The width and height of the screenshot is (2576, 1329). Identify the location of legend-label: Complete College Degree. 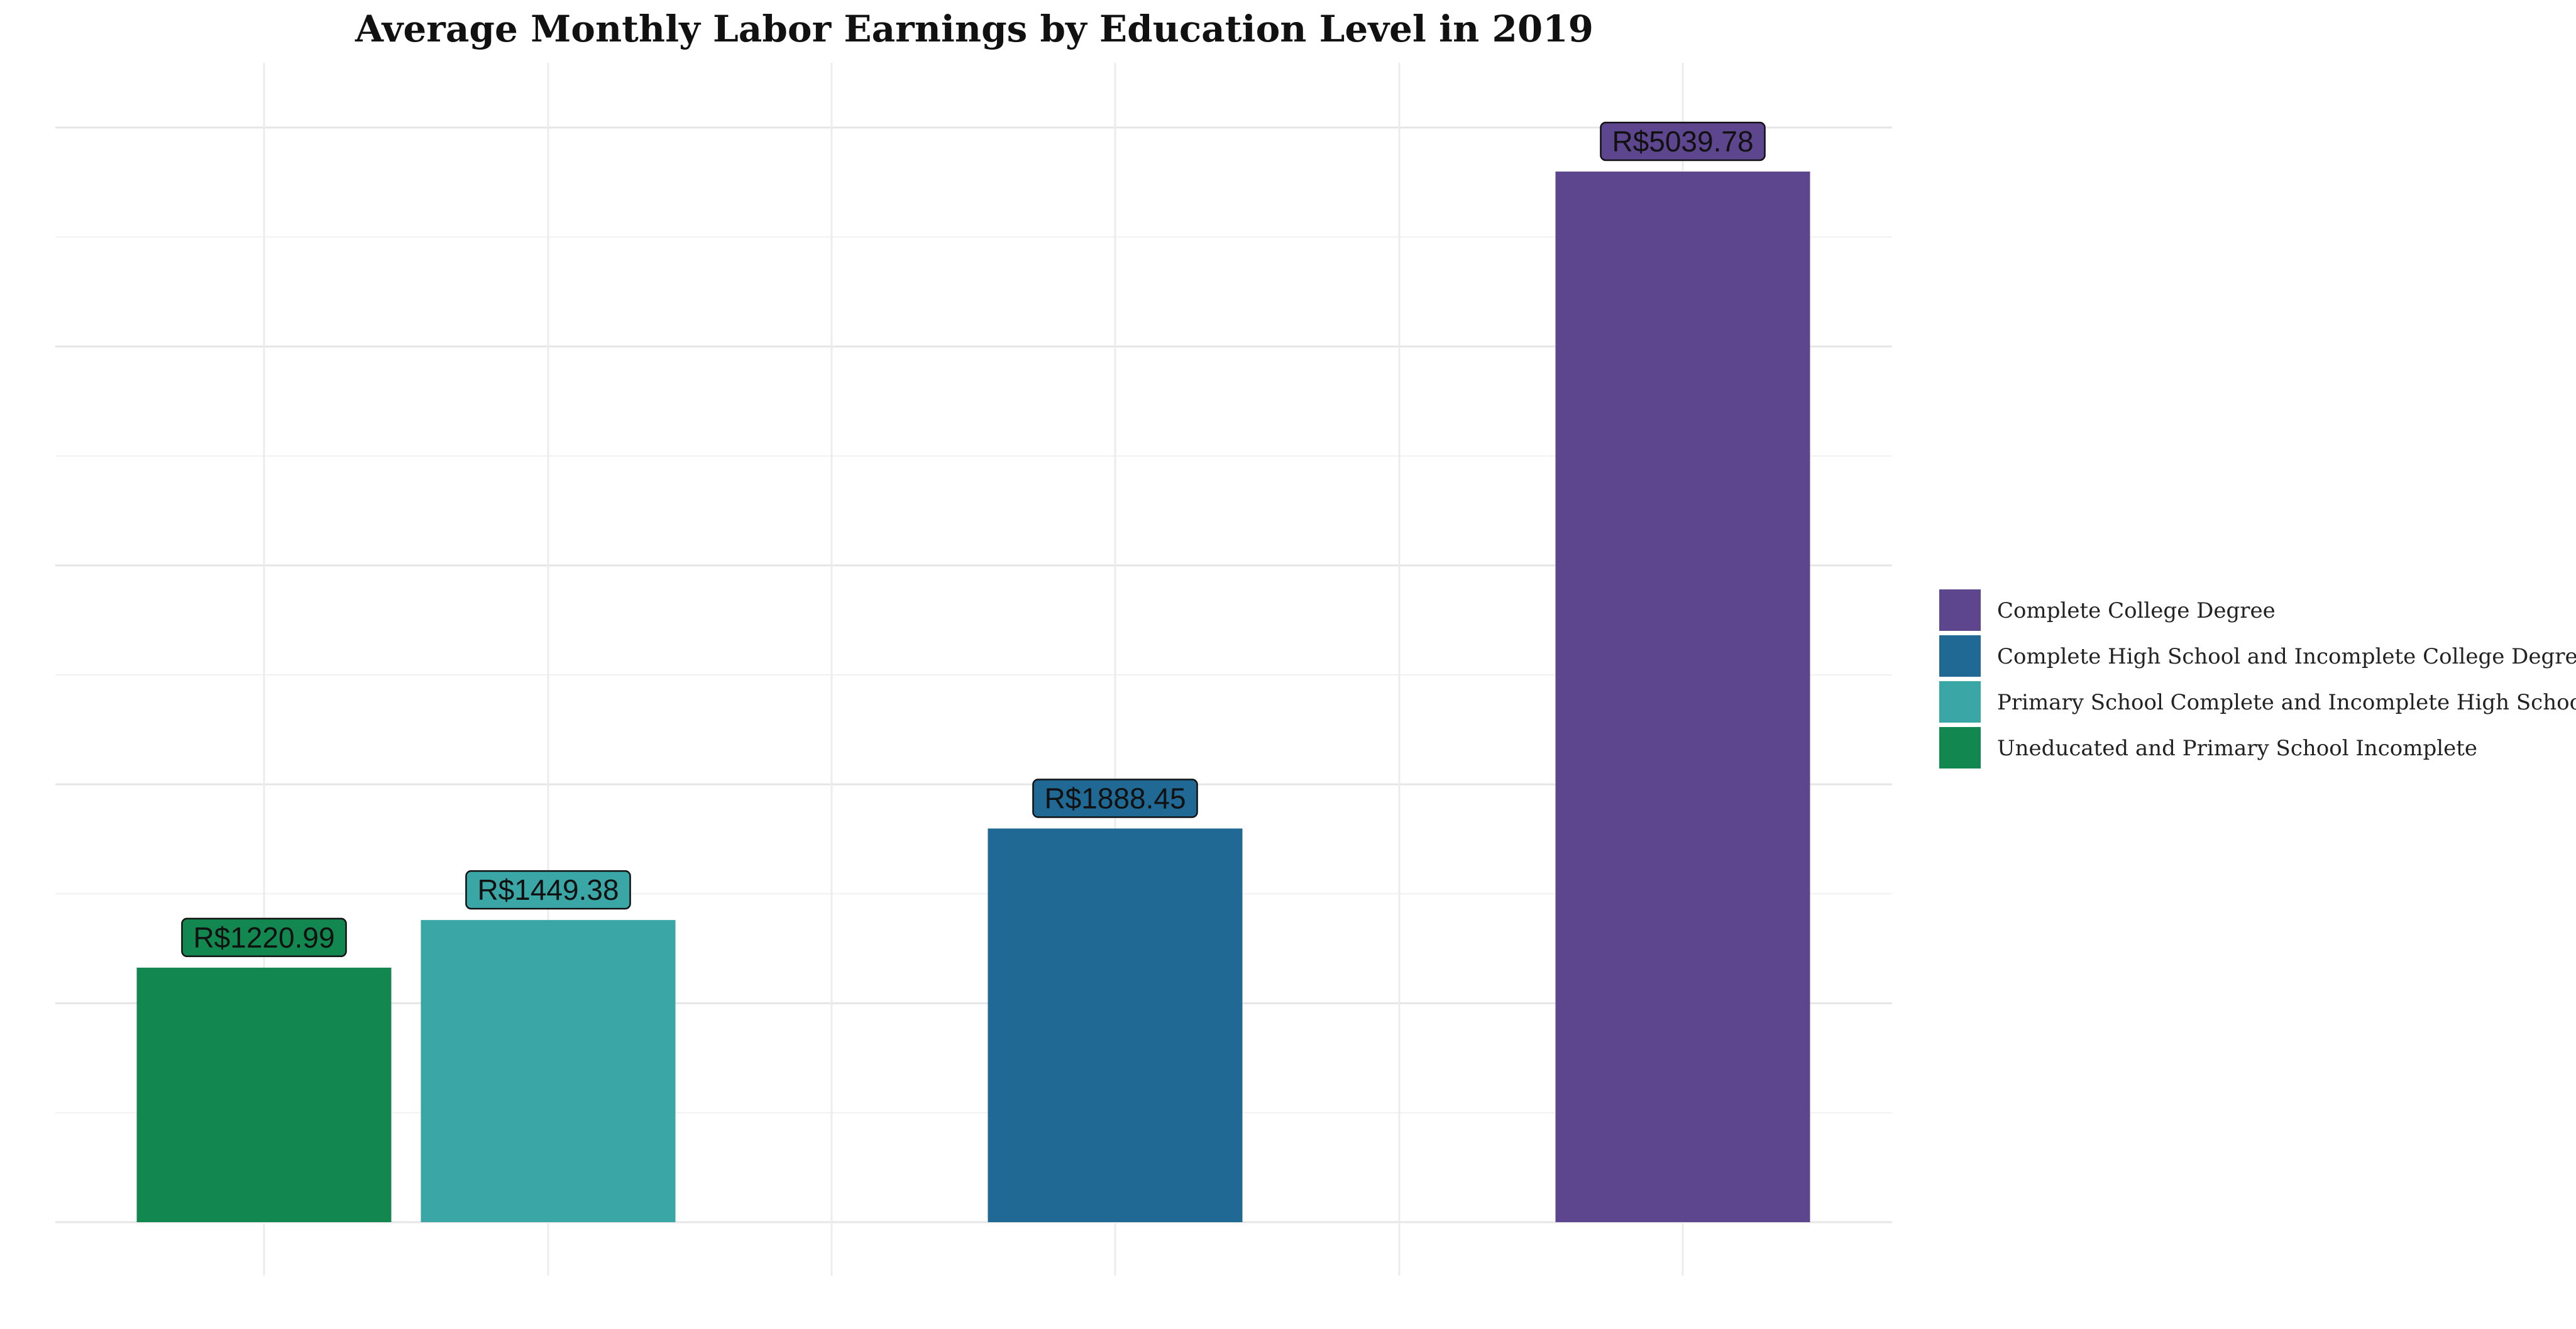
(2136, 610).